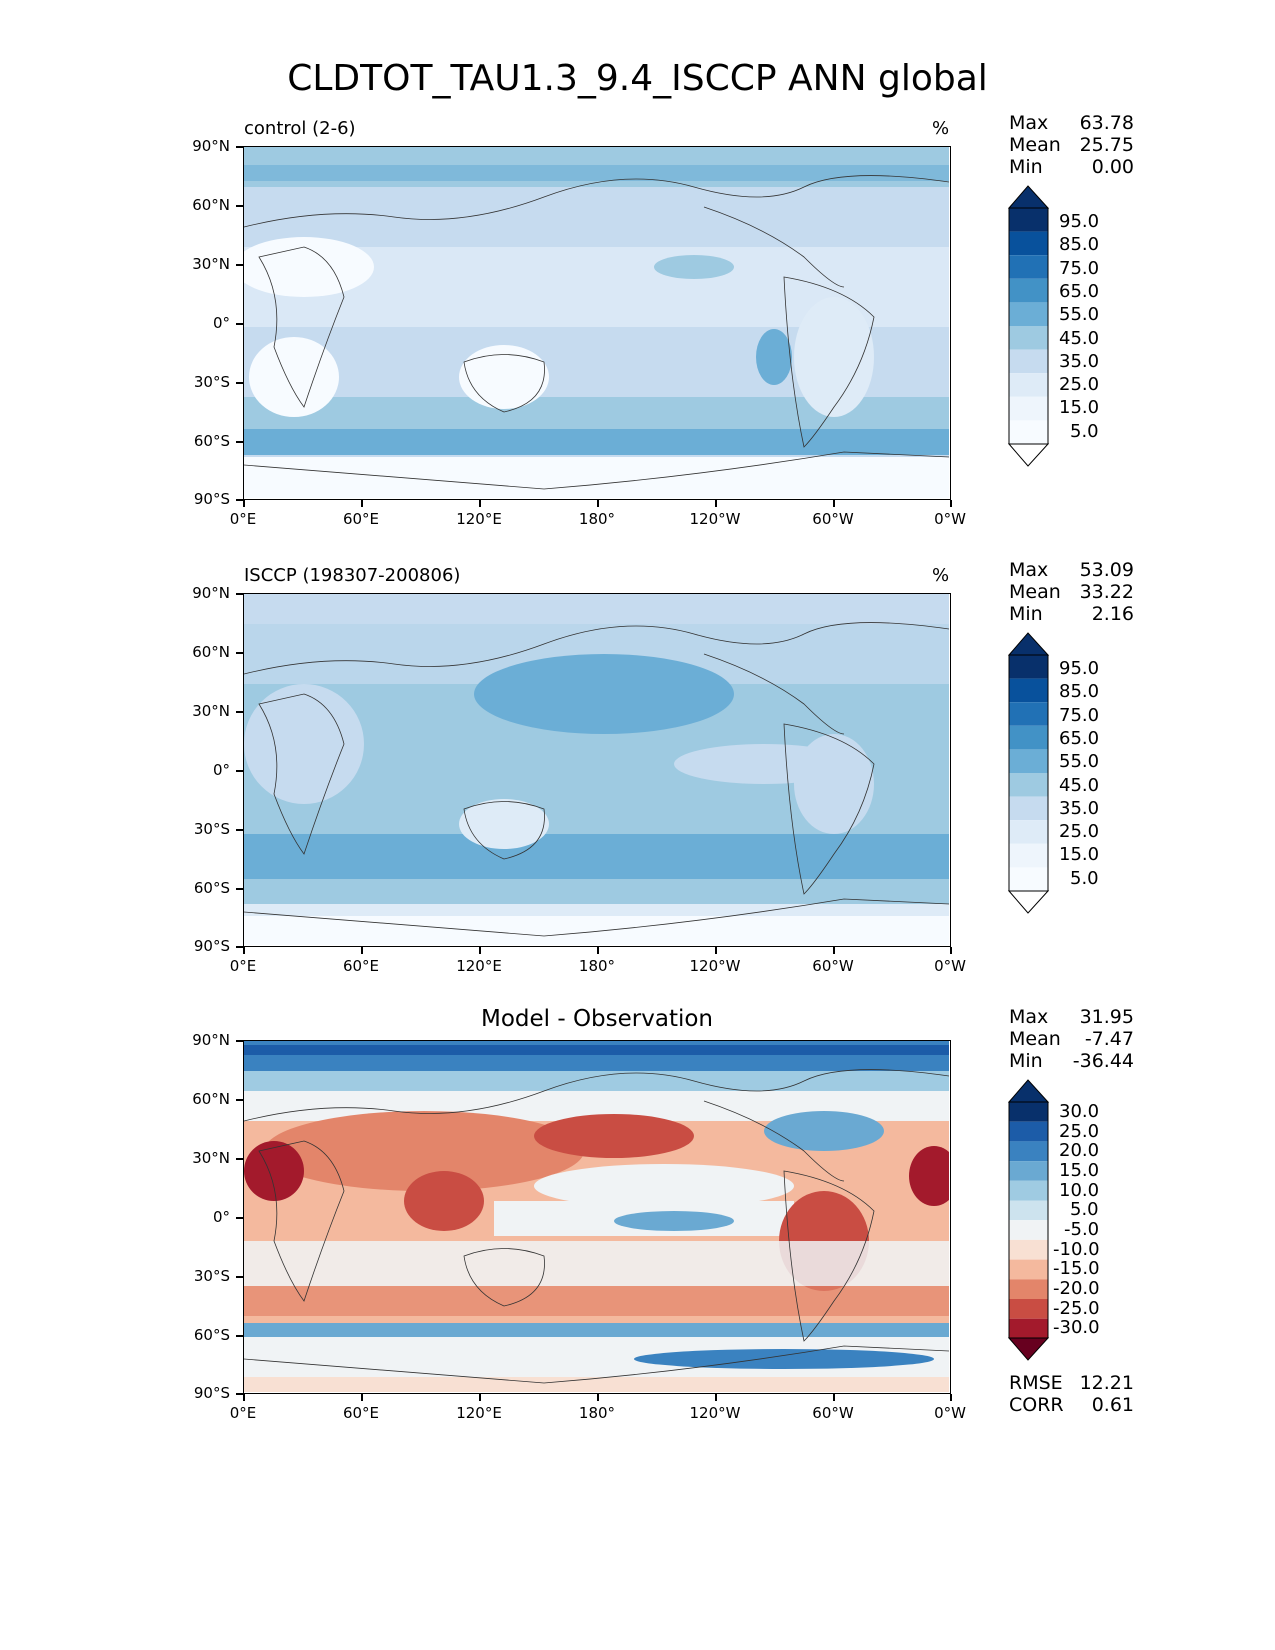 The width and height of the screenshot is (1275, 1650). Describe the element at coordinates (1076, 1288) in the screenshot. I see `colorbar-label: -20.0` at that location.